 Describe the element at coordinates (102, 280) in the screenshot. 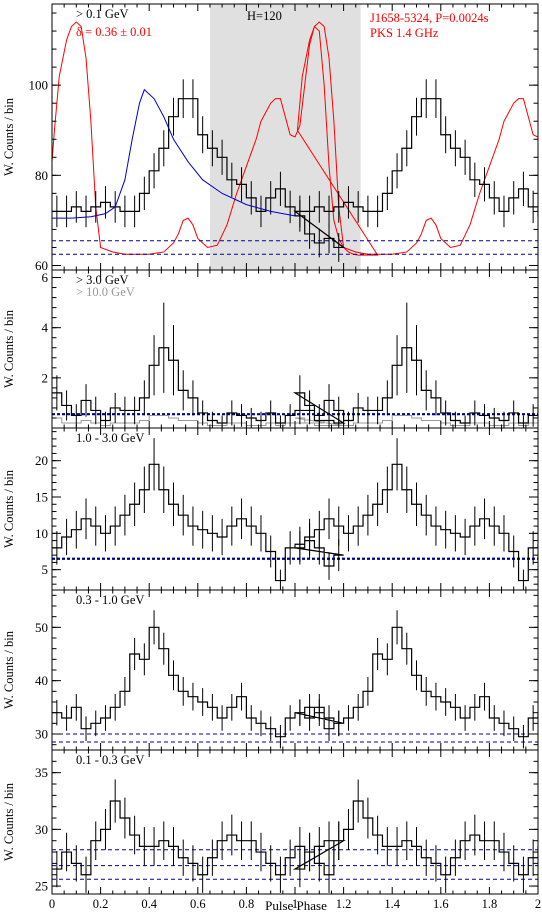

I see `energy-label: > 3.0 GeV` at that location.